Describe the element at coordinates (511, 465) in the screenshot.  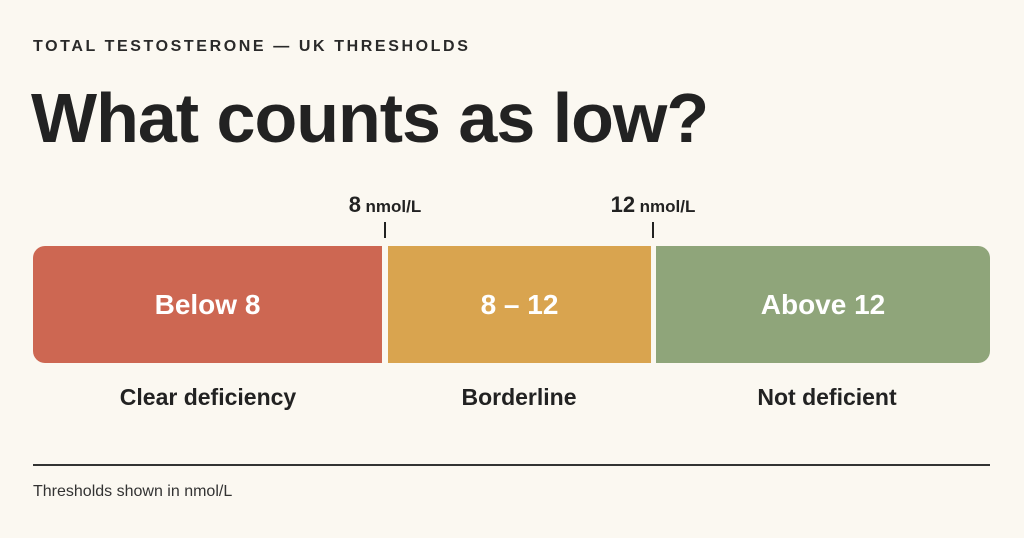
I see `divider` at that location.